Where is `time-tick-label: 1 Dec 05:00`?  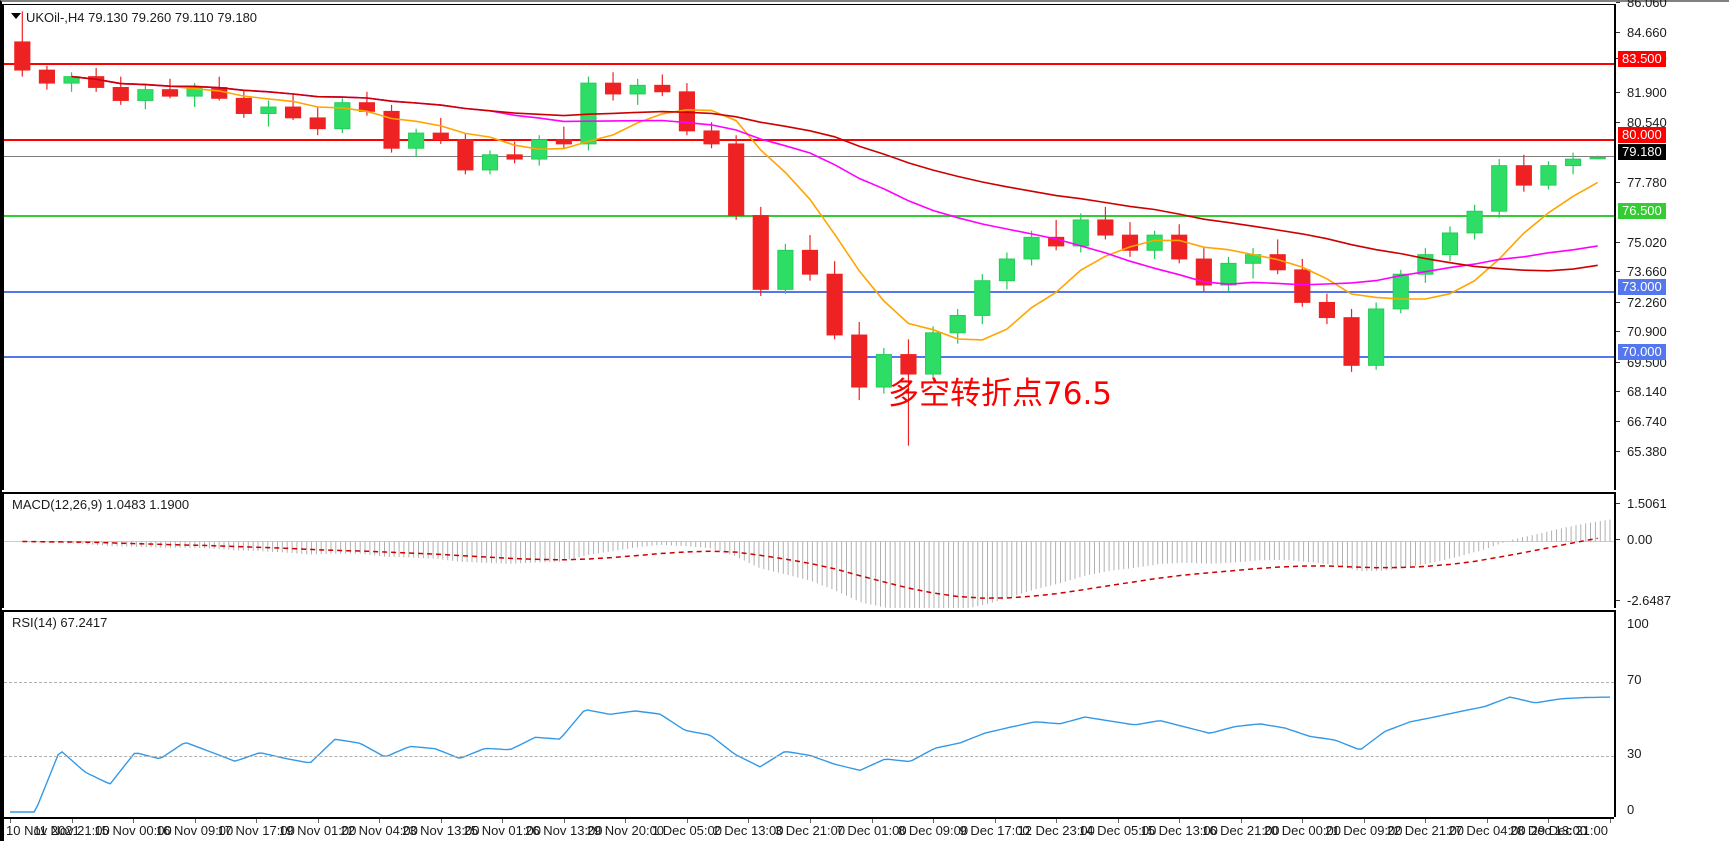 time-tick-label: 1 Dec 05:00 is located at coordinates (686, 830).